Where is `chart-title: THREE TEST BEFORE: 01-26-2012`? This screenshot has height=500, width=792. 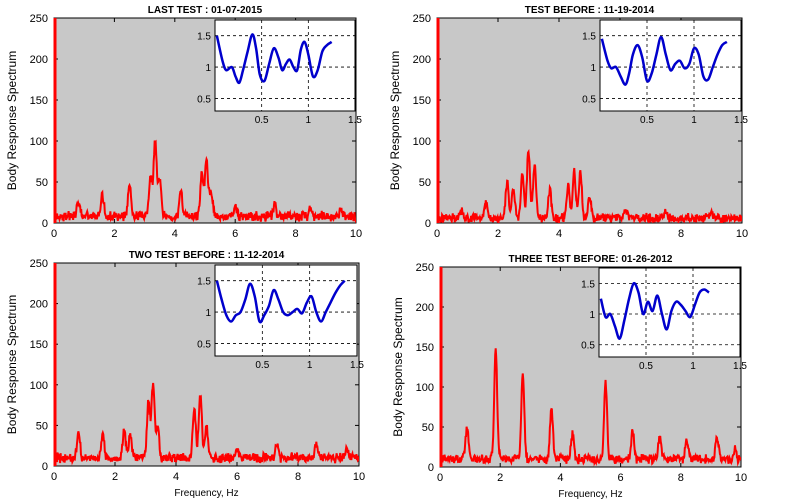 chart-title: THREE TEST BEFORE: 01-26-2012 is located at coordinates (591, 259).